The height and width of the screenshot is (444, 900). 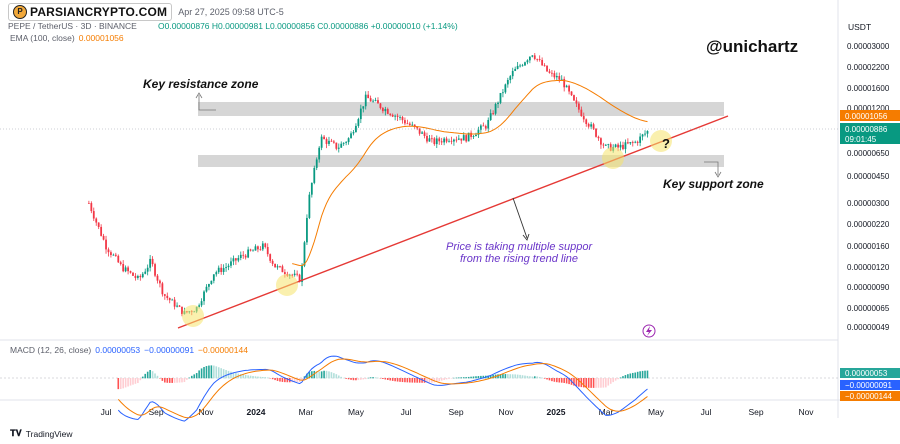 What do you see at coordinates (868, 88) in the screenshot?
I see `price-tick-label: 0.00001600` at bounding box center [868, 88].